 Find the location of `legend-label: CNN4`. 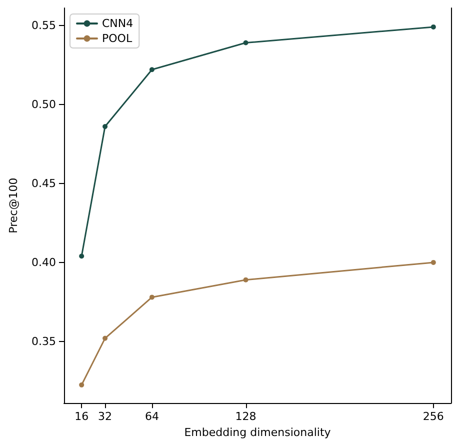

legend-label: CNN4 is located at coordinates (118, 23).